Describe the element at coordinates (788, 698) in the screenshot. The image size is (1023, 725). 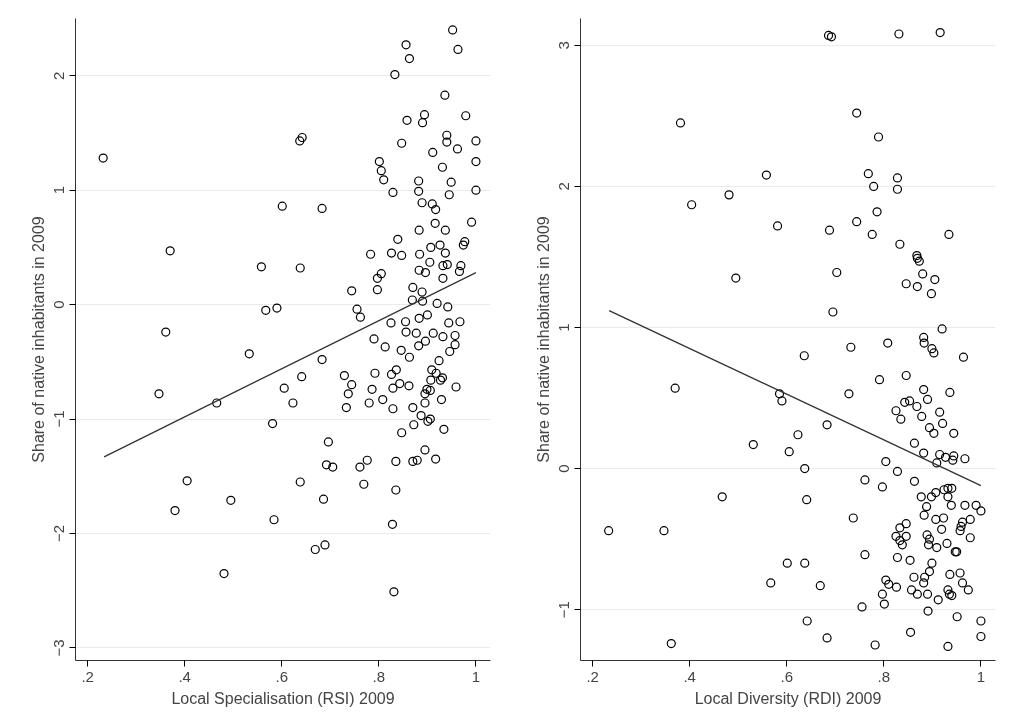
I see `x-axis-title: Local Diversity (RDI) 2009` at that location.